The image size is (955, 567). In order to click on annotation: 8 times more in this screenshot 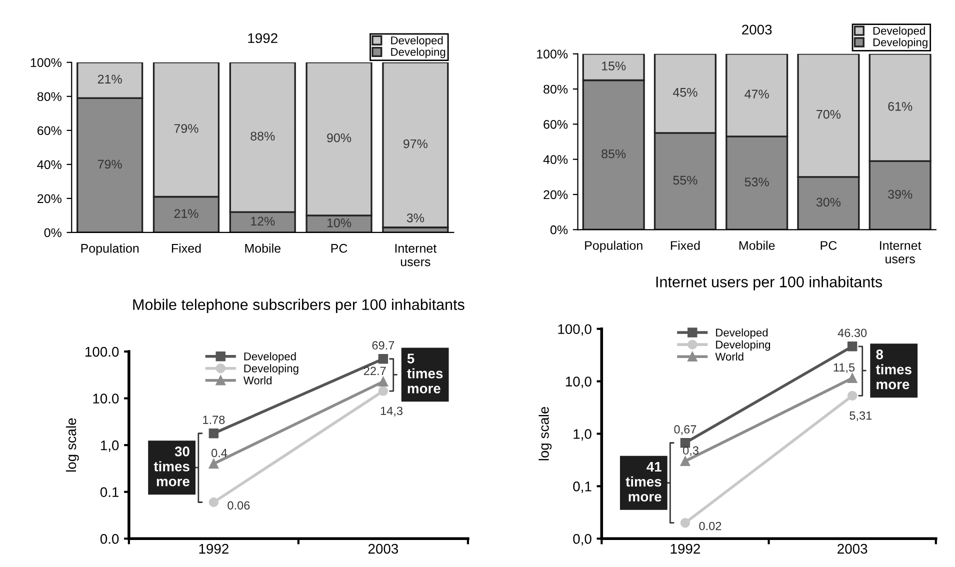, I will do `click(894, 370)`.